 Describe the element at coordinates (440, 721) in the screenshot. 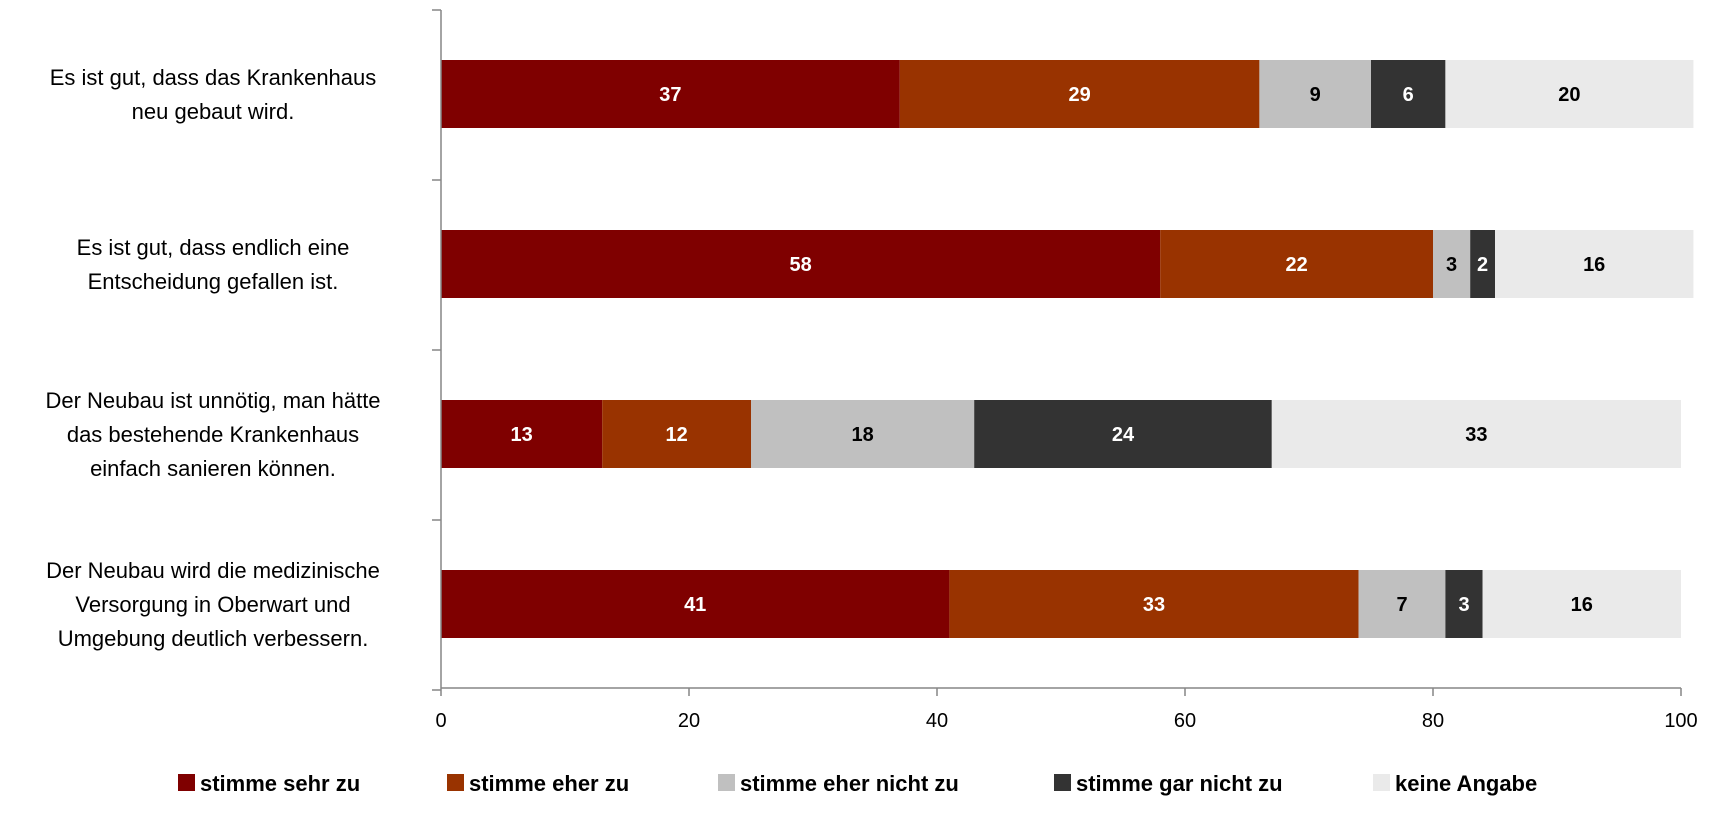

I see `x-tick-label-0: 0` at that location.